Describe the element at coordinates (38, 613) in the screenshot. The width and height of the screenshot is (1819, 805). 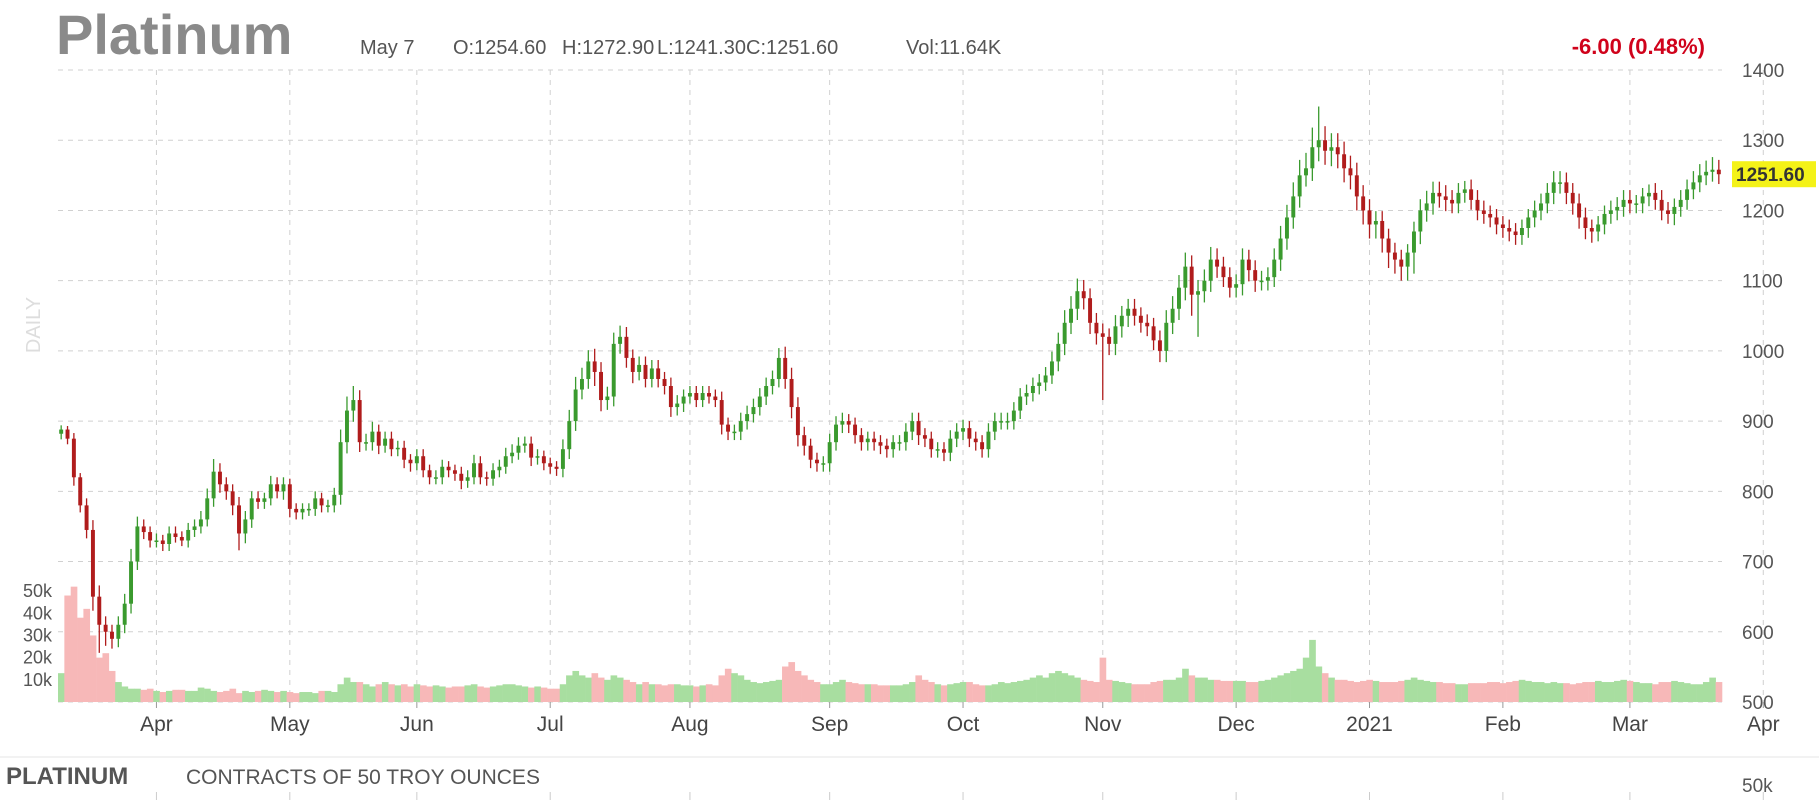
I see `volume-tick-label: 40k` at that location.